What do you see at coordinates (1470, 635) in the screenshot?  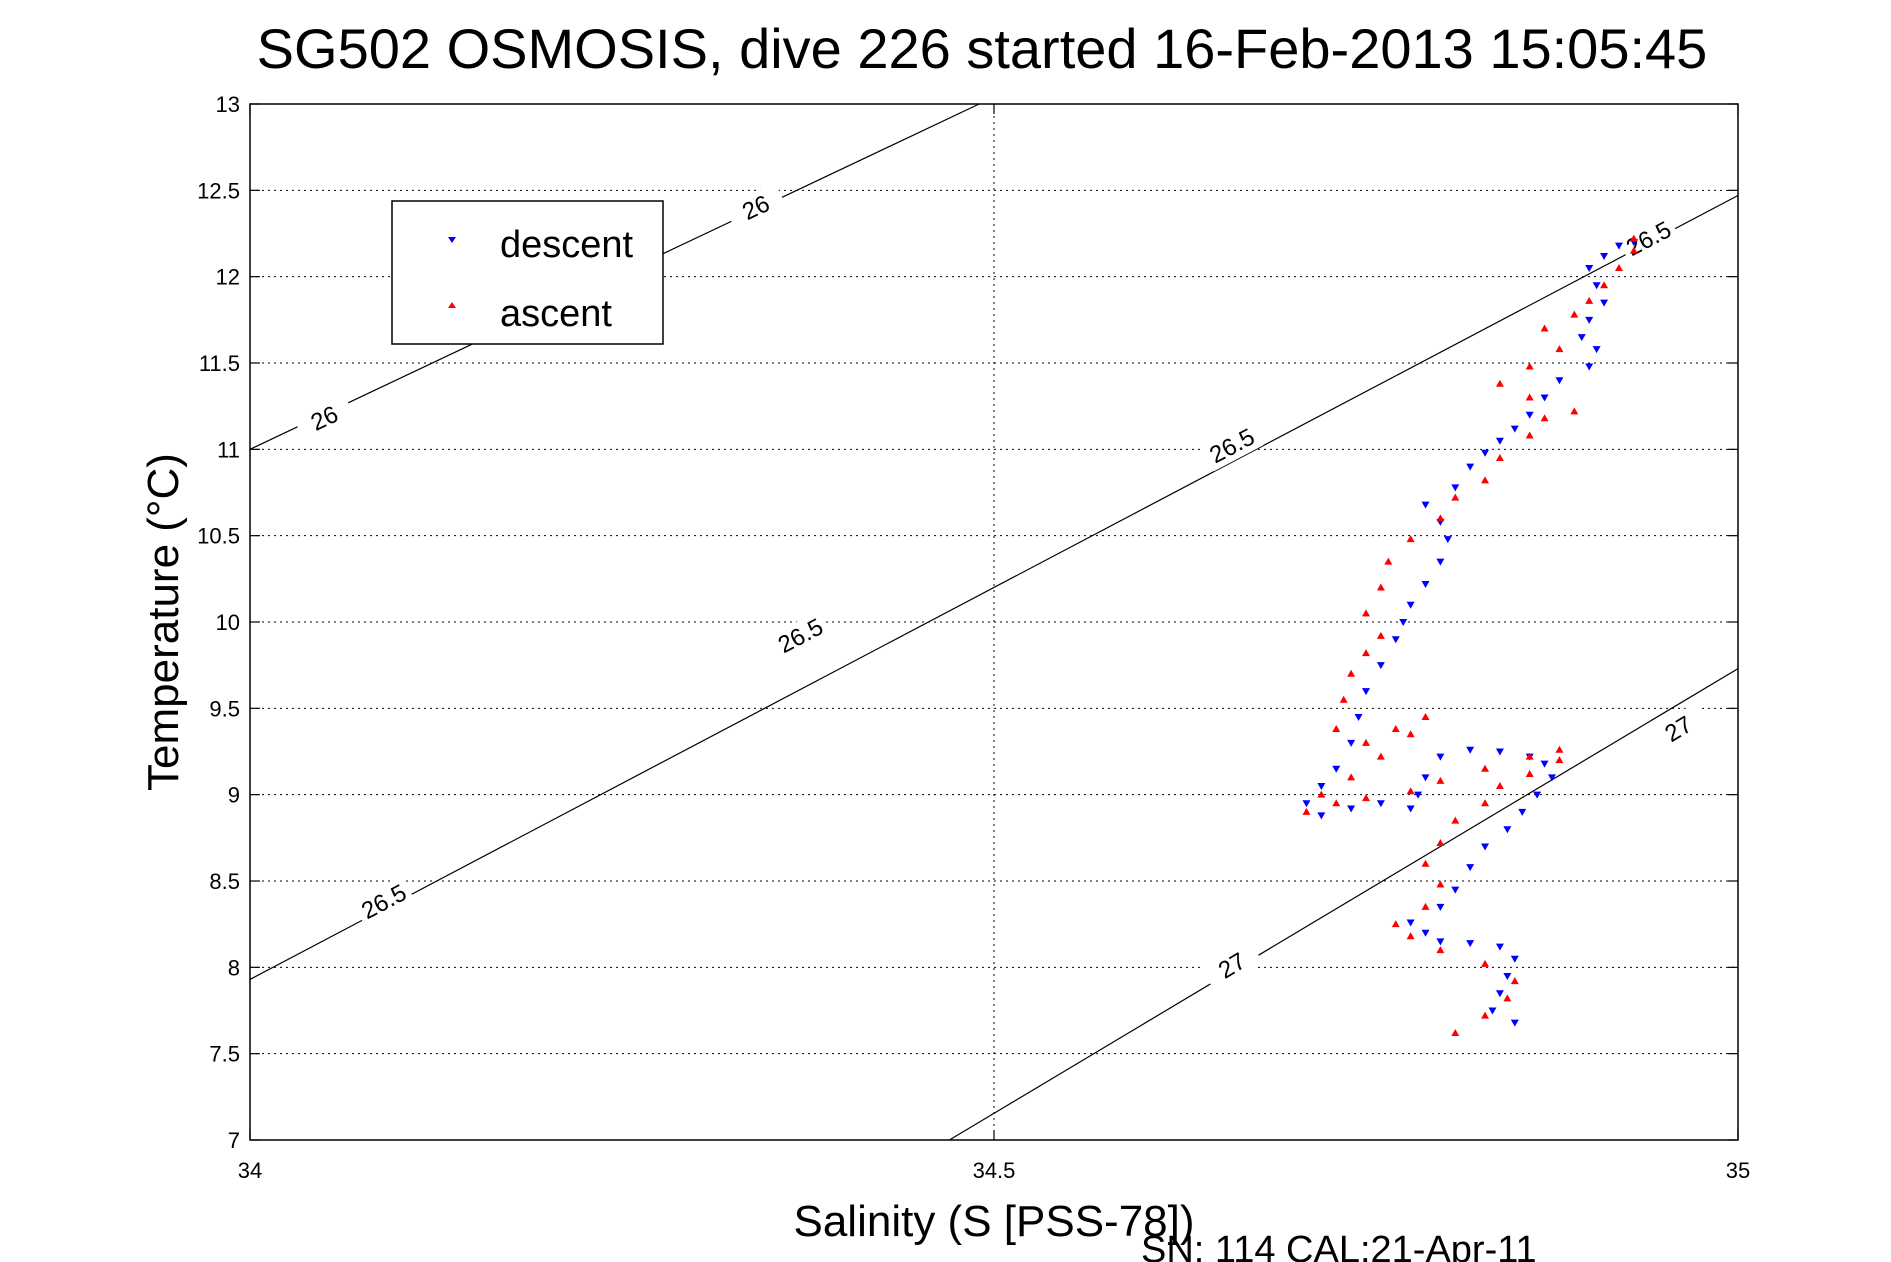 I see `data-points` at bounding box center [1470, 635].